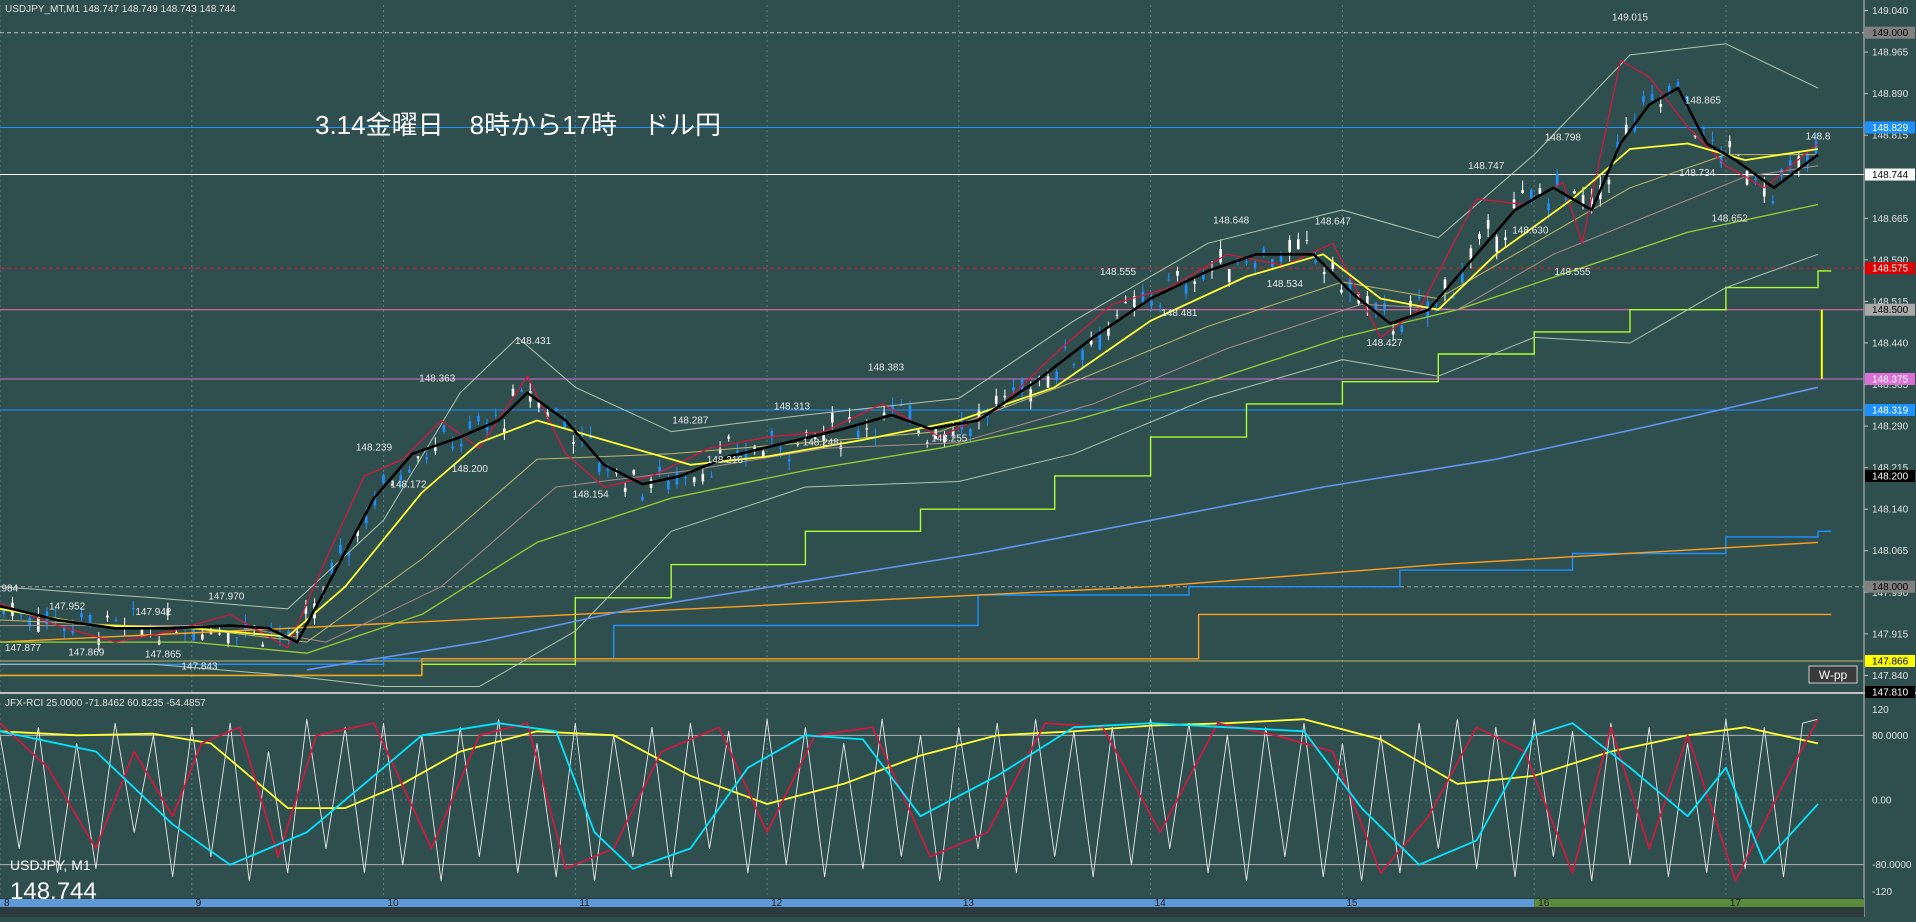 The image size is (1916, 922). Describe the element at coordinates (163, 655) in the screenshot. I see `price-peak-label: 147.865` at that location.